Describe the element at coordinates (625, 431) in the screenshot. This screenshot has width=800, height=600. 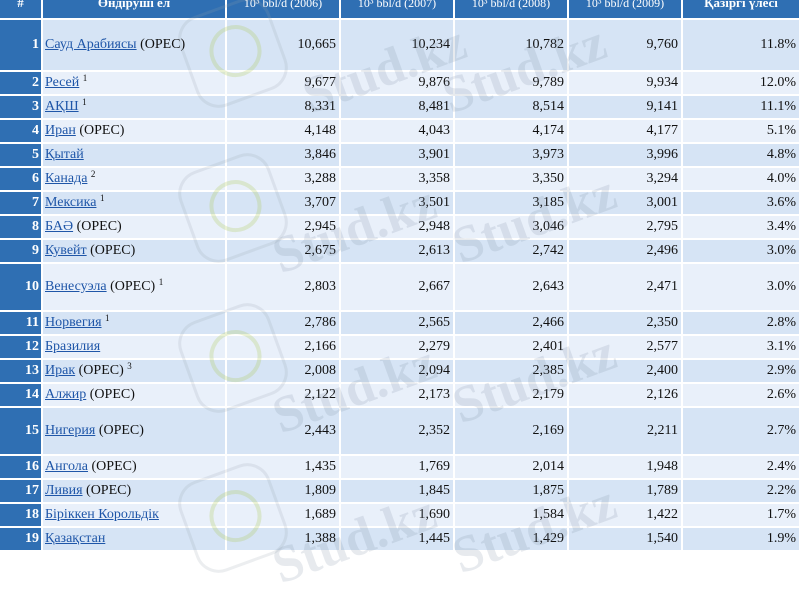
I see `value-cell-v2009: 2,211` at that location.